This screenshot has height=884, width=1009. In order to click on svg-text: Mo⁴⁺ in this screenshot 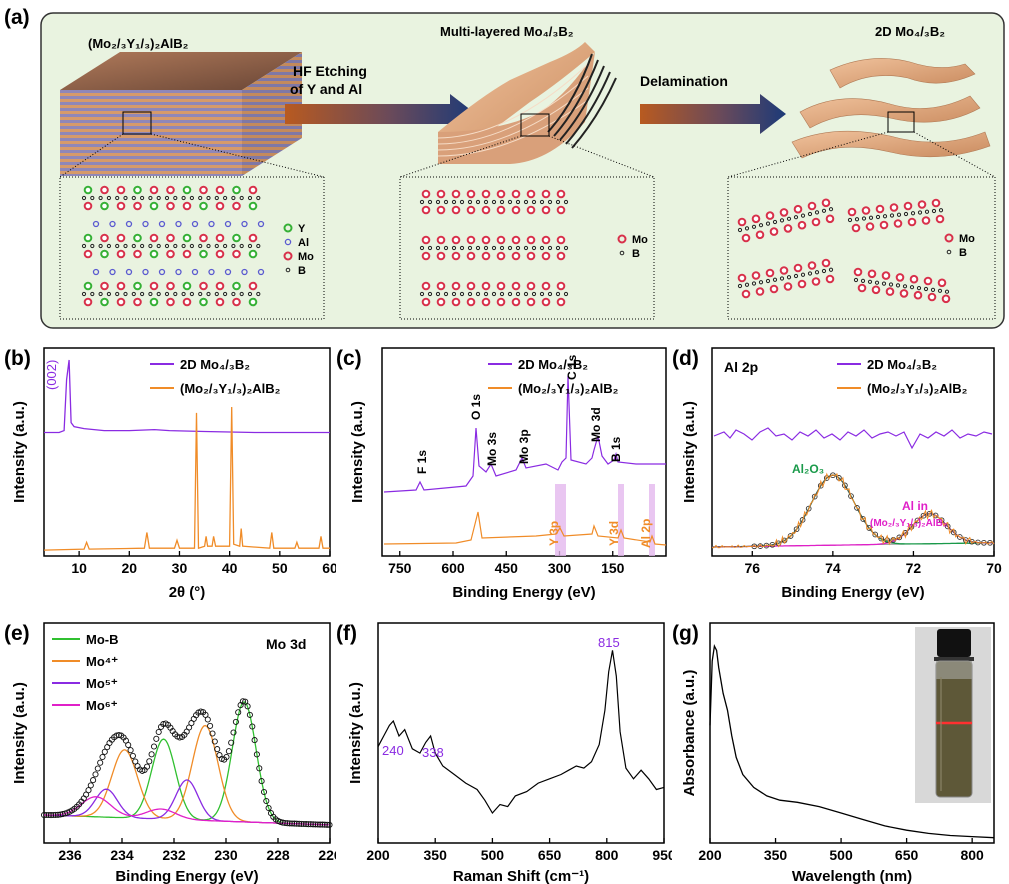, I will do `click(102, 661)`.